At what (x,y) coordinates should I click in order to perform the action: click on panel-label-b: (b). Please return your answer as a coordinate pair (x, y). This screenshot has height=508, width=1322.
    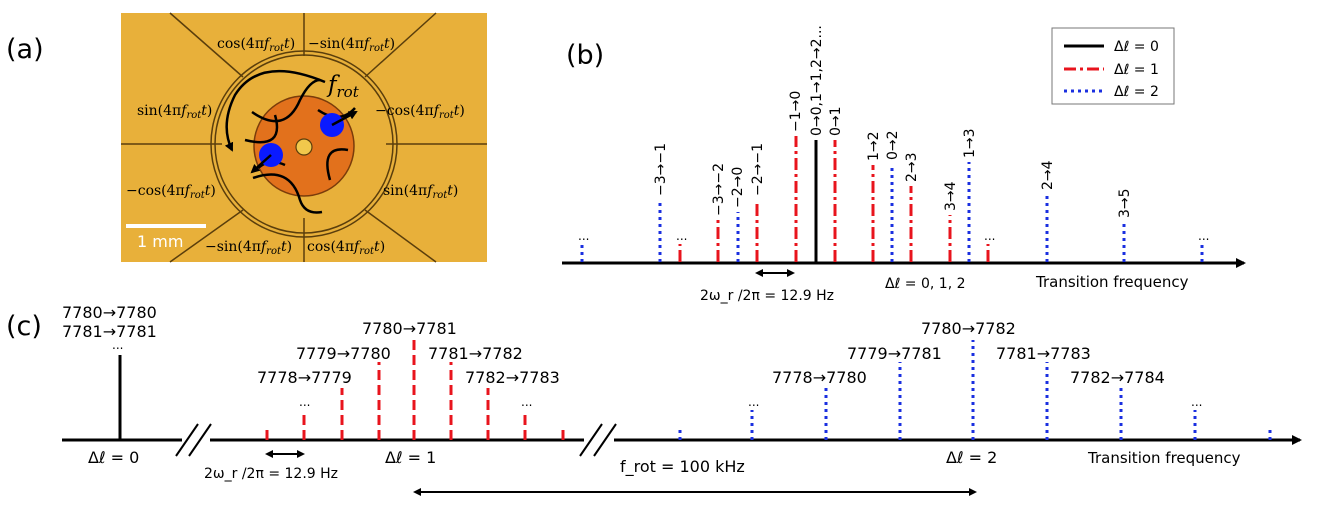
    Looking at the image, I should click on (585, 55).